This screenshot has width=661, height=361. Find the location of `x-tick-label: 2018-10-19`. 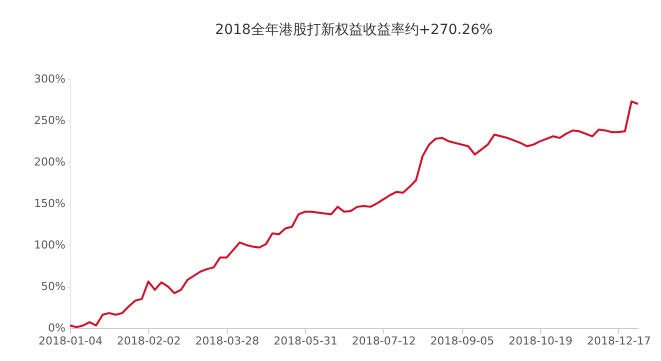

x-tick-label: 2018-10-19 is located at coordinates (540, 341).